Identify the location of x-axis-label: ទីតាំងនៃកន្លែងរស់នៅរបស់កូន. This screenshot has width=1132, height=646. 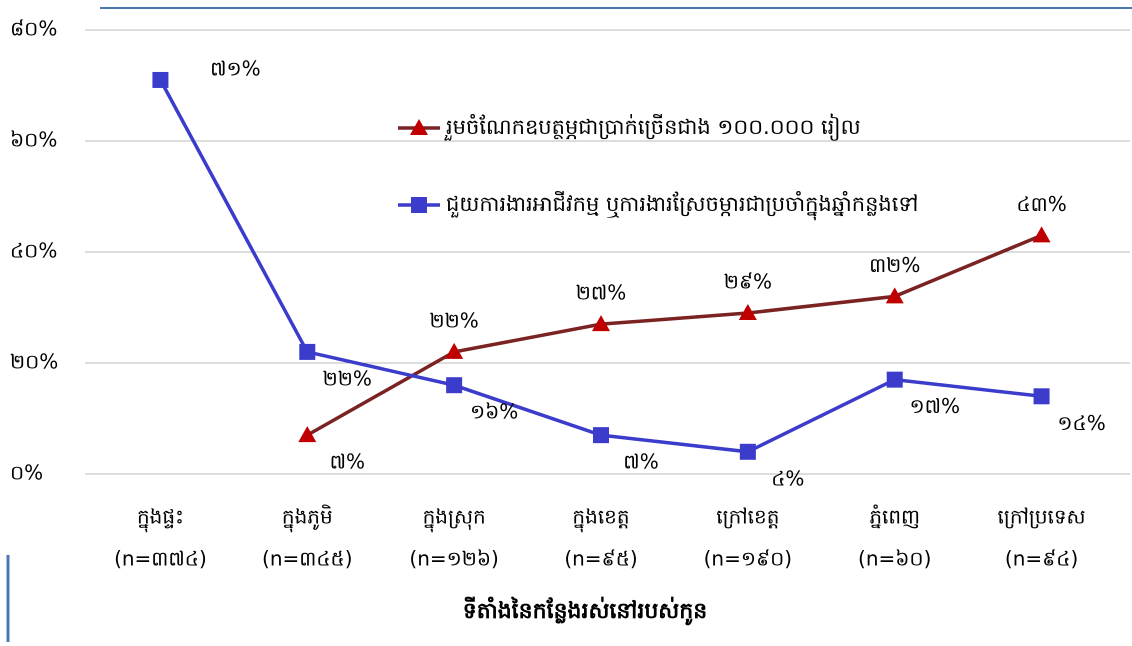
(585, 611).